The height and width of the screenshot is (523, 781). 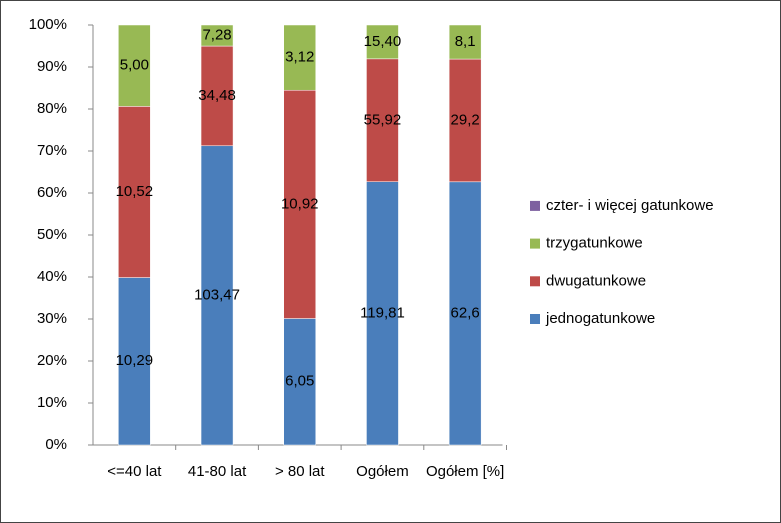 What do you see at coordinates (52, 402) in the screenshot?
I see `y-tick-label: 10%` at bounding box center [52, 402].